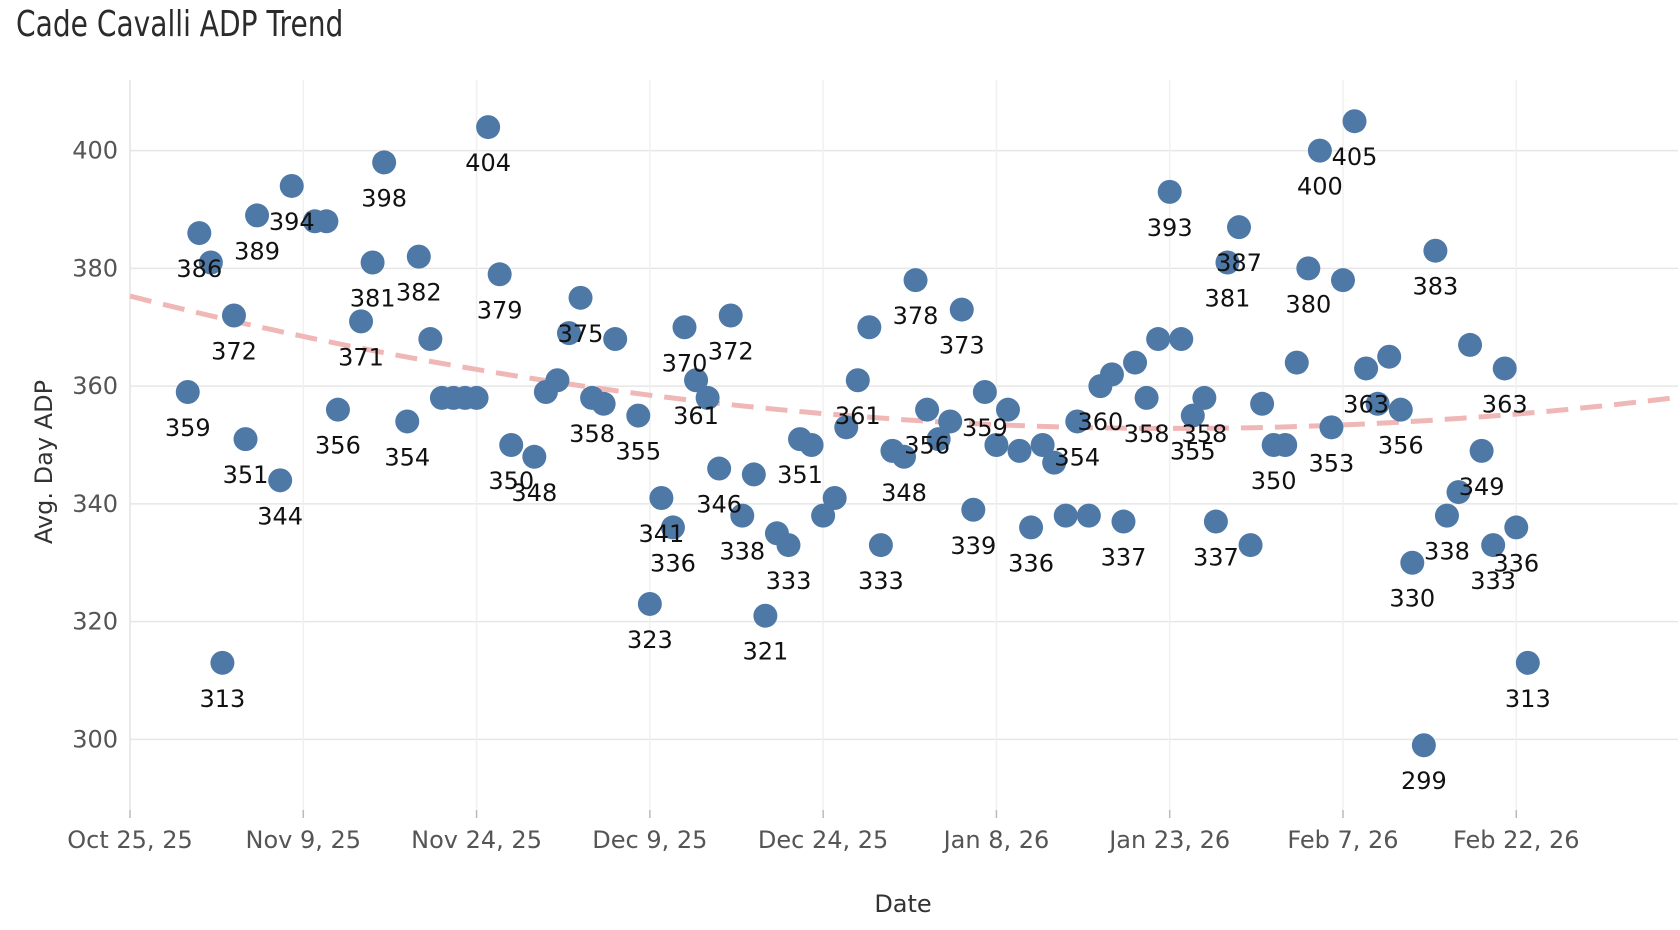 This screenshot has height=930, width=1680. What do you see at coordinates (1505, 404) in the screenshot?
I see `data-label: 363` at bounding box center [1505, 404].